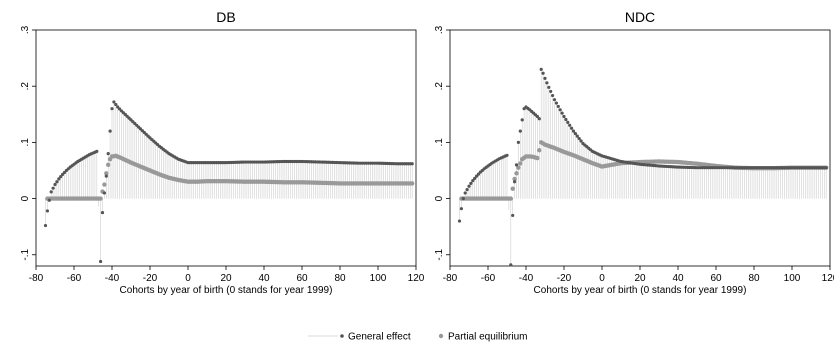  Describe the element at coordinates (225, 17) in the screenshot. I see `chart-title: DB` at that location.